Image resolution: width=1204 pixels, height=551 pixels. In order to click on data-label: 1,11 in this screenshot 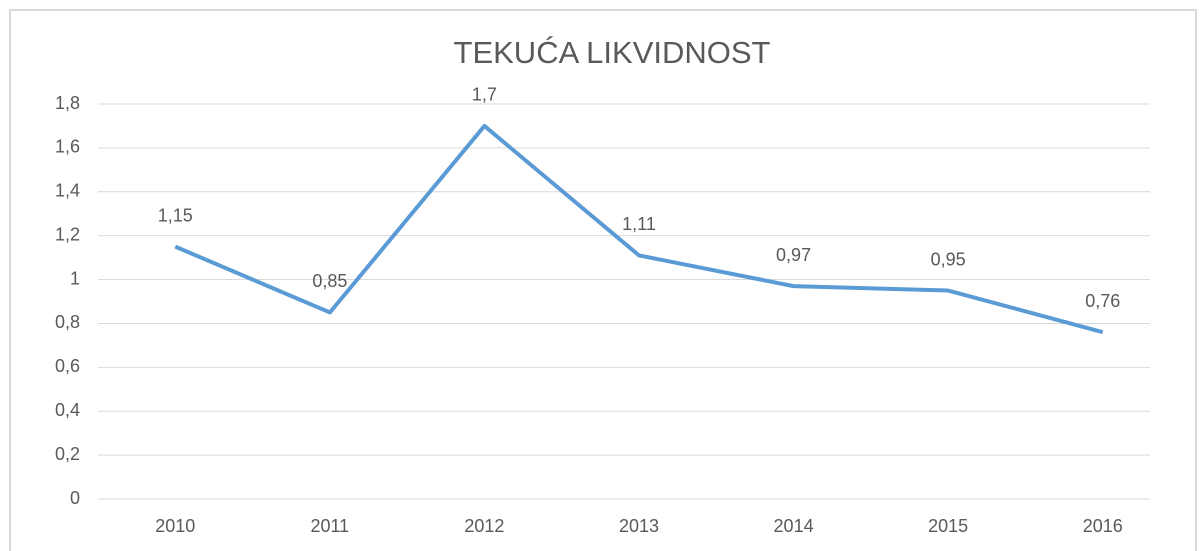, I will do `click(639, 224)`.